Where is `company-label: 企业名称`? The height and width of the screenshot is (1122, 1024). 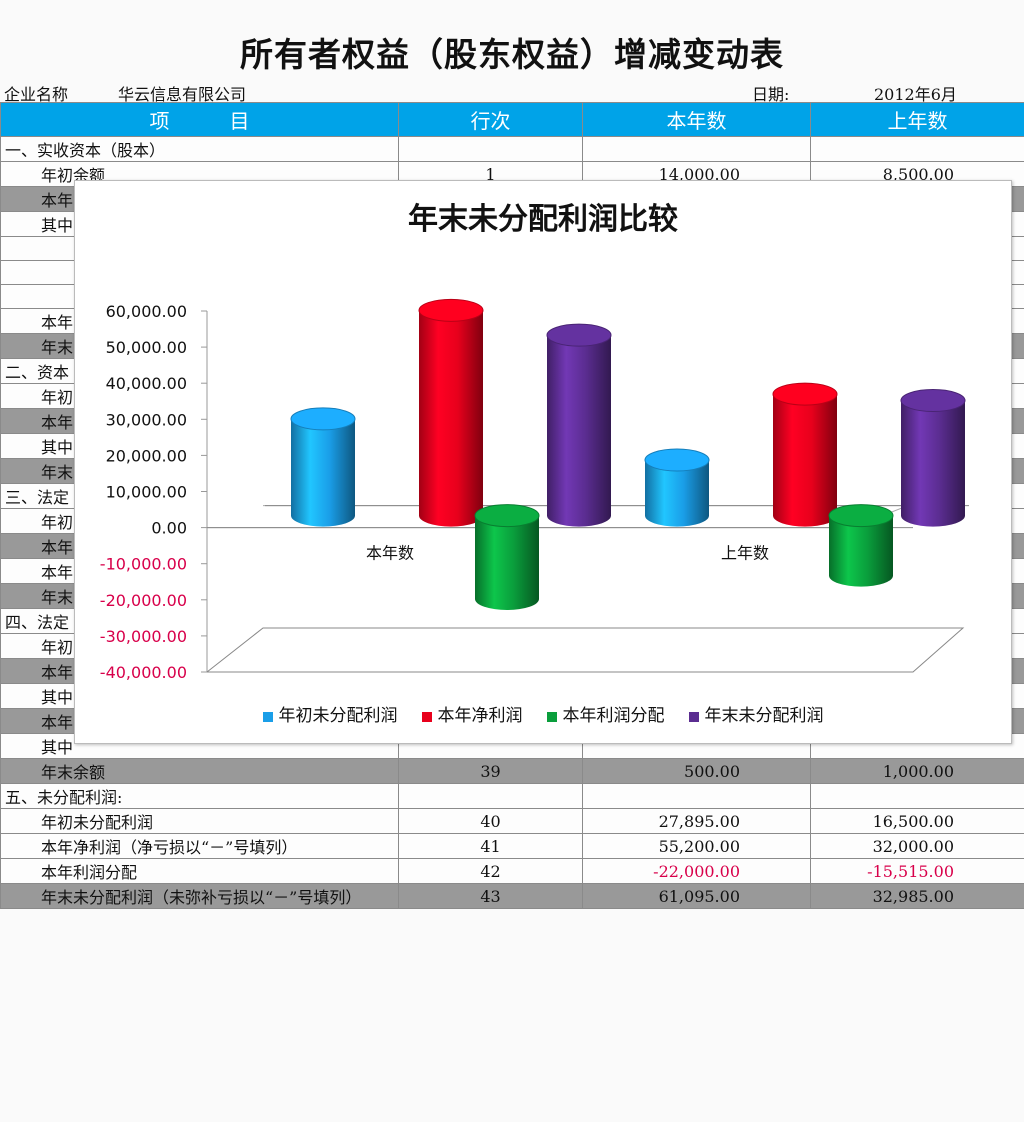 company-label: 企业名称 is located at coordinates (36, 94).